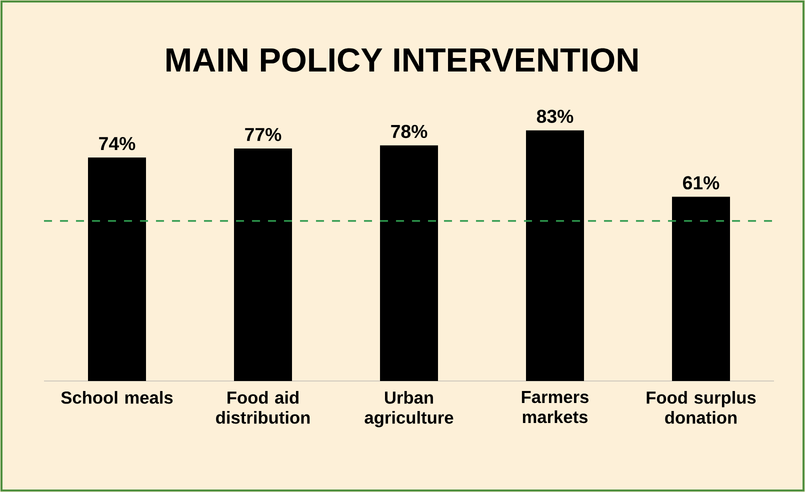 This screenshot has height=492, width=805. Describe the element at coordinates (409, 409) in the screenshot. I see `x-tick-label: Urban agriculture` at that location.